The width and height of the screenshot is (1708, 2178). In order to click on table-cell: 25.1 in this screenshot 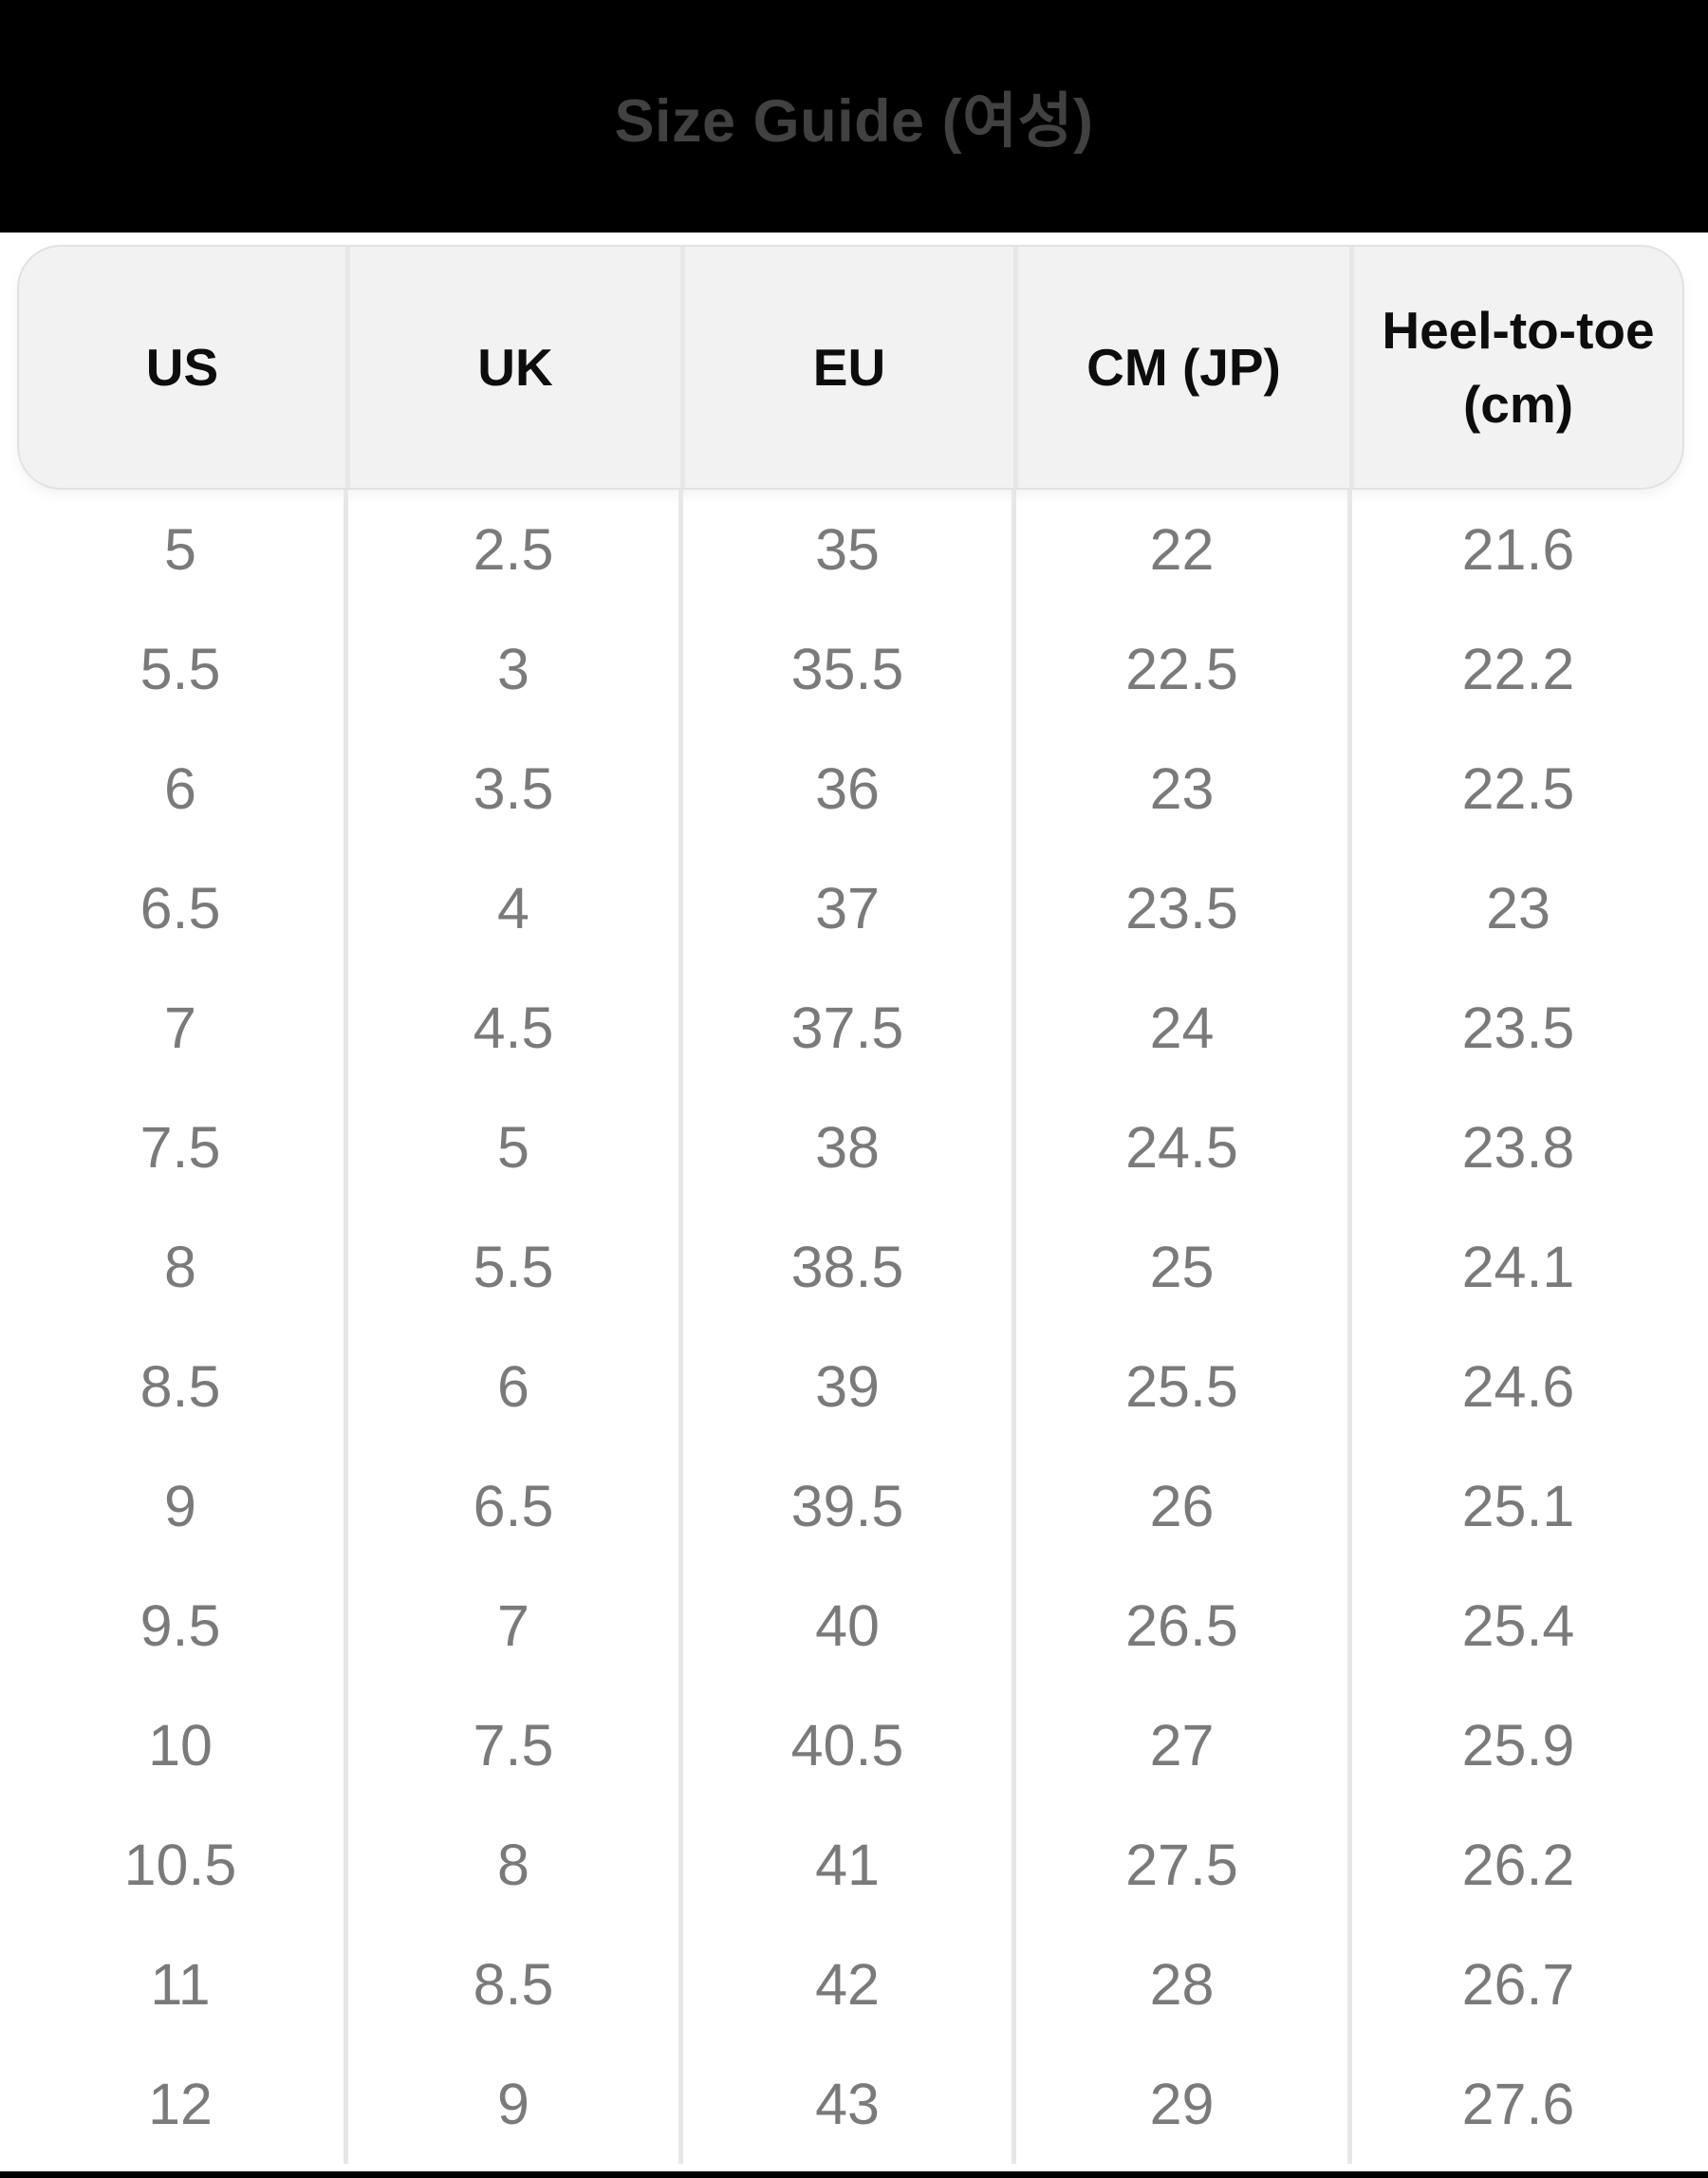, I will do `click(1515, 1506)`.